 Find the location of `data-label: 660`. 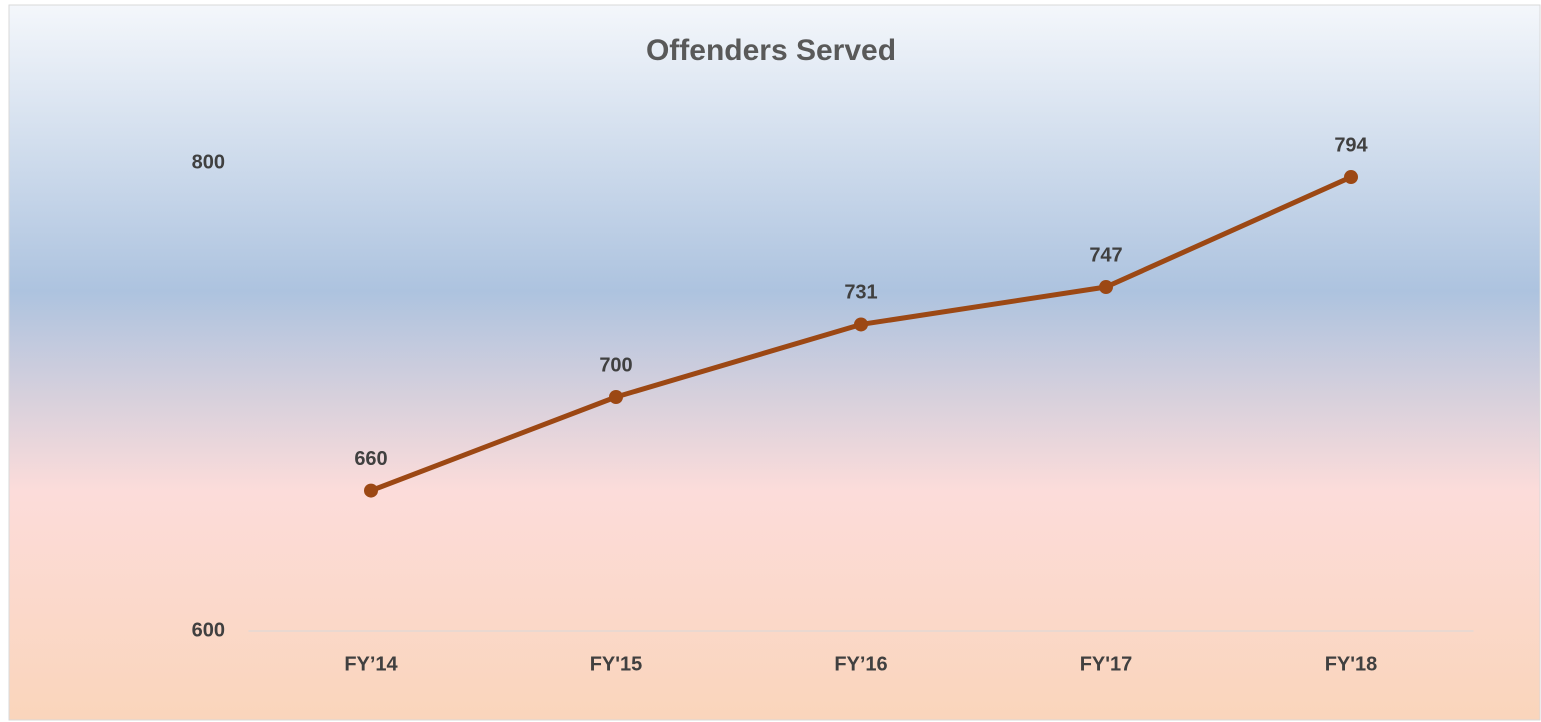

data-label: 660 is located at coordinates (370, 459).